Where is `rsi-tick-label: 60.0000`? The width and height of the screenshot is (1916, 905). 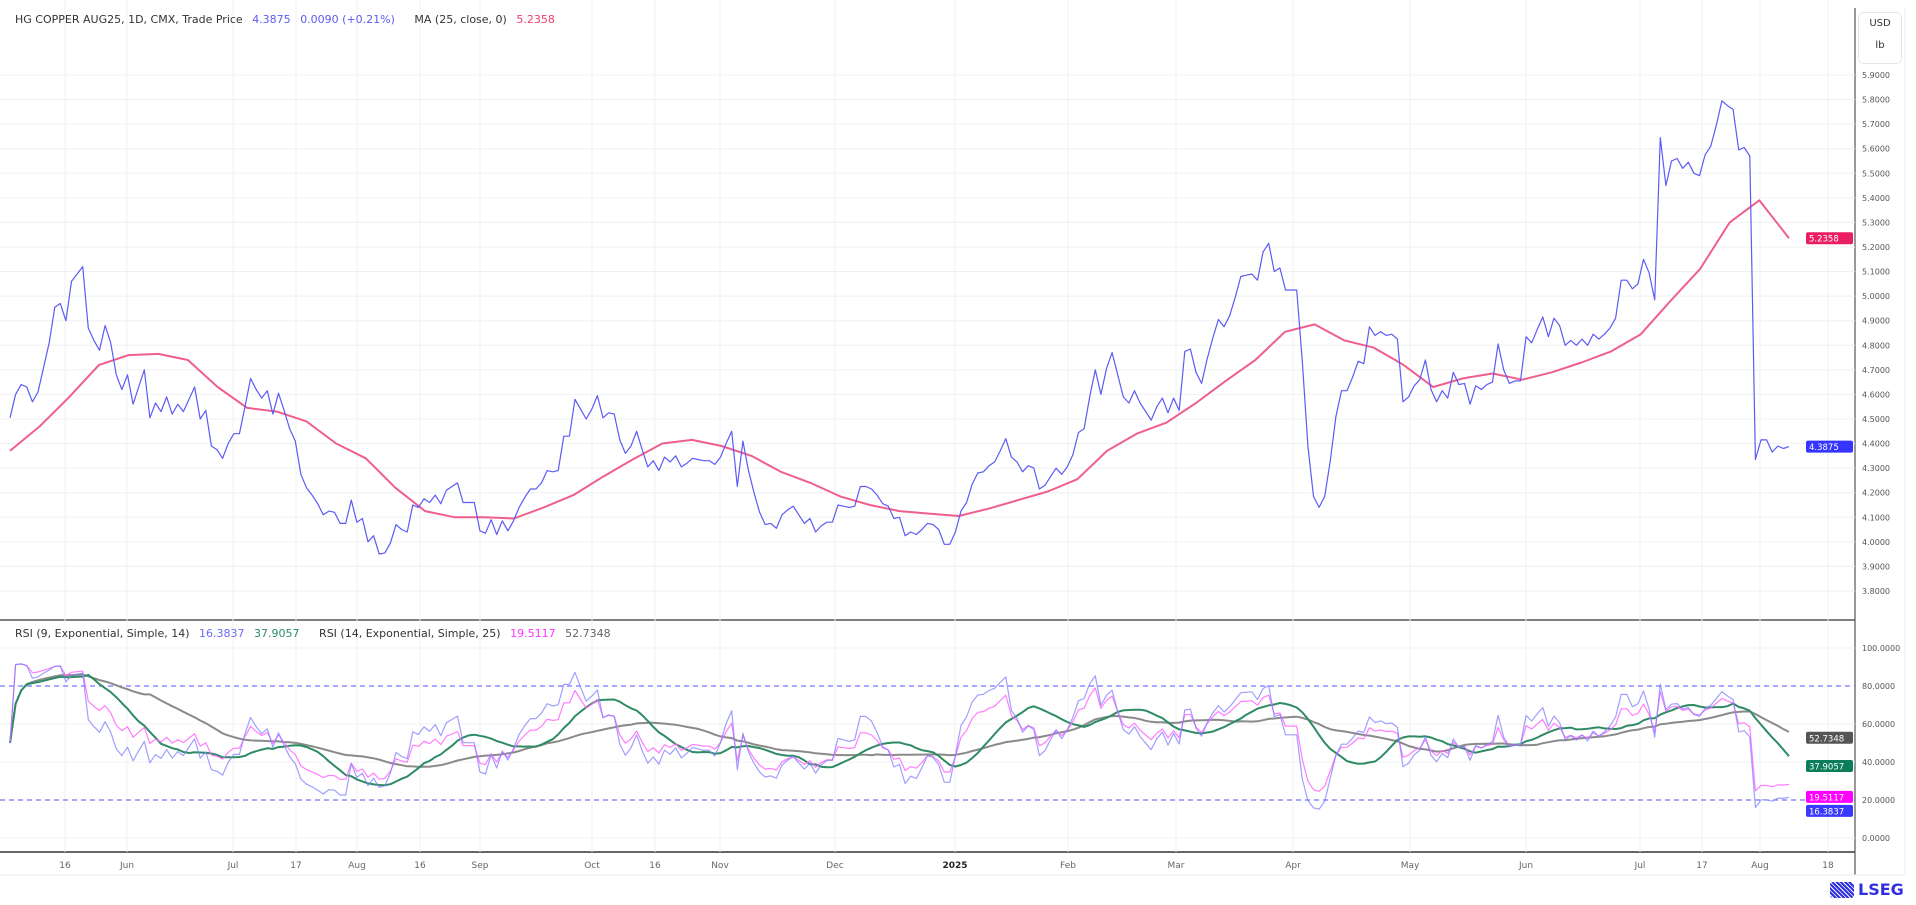 rsi-tick-label: 60.0000 is located at coordinates (1878, 724).